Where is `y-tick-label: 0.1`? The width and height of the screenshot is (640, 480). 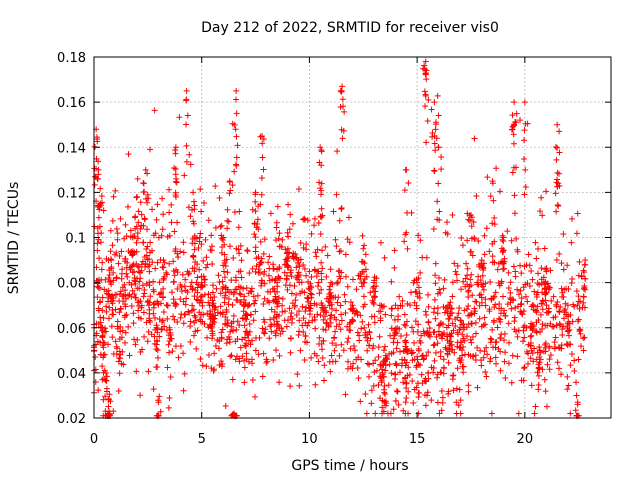
y-tick-label: 0.1 is located at coordinates (75, 239).